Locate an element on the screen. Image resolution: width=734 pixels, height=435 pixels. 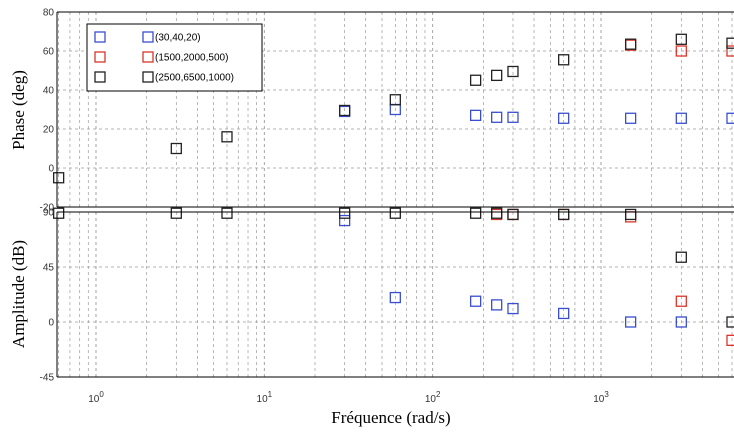
phase-y-ticks: -20 0 20 40 60 80 is located at coordinates (47, 111).